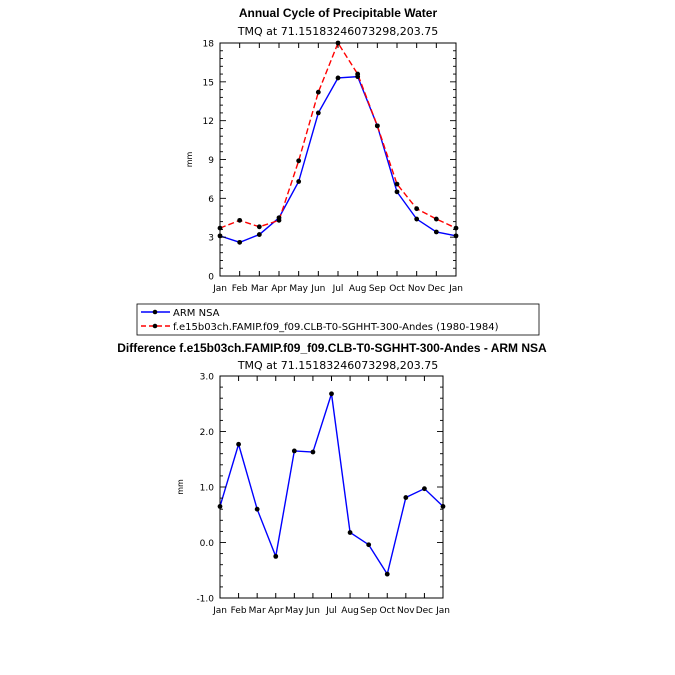  I want to click on chart1-ytick-label-1: 0.0, so click(207, 544).